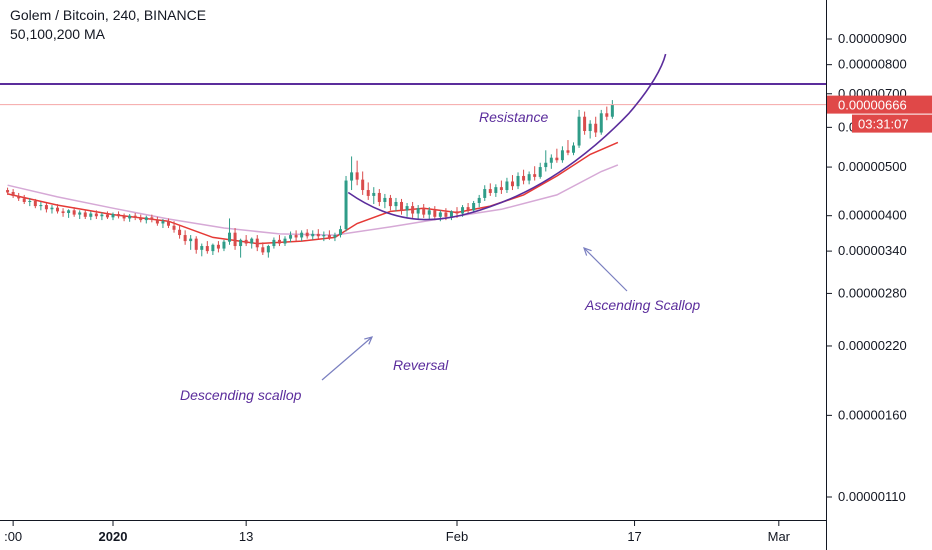  Describe the element at coordinates (513, 117) in the screenshot. I see `annotation-resistance: Resistance` at that location.